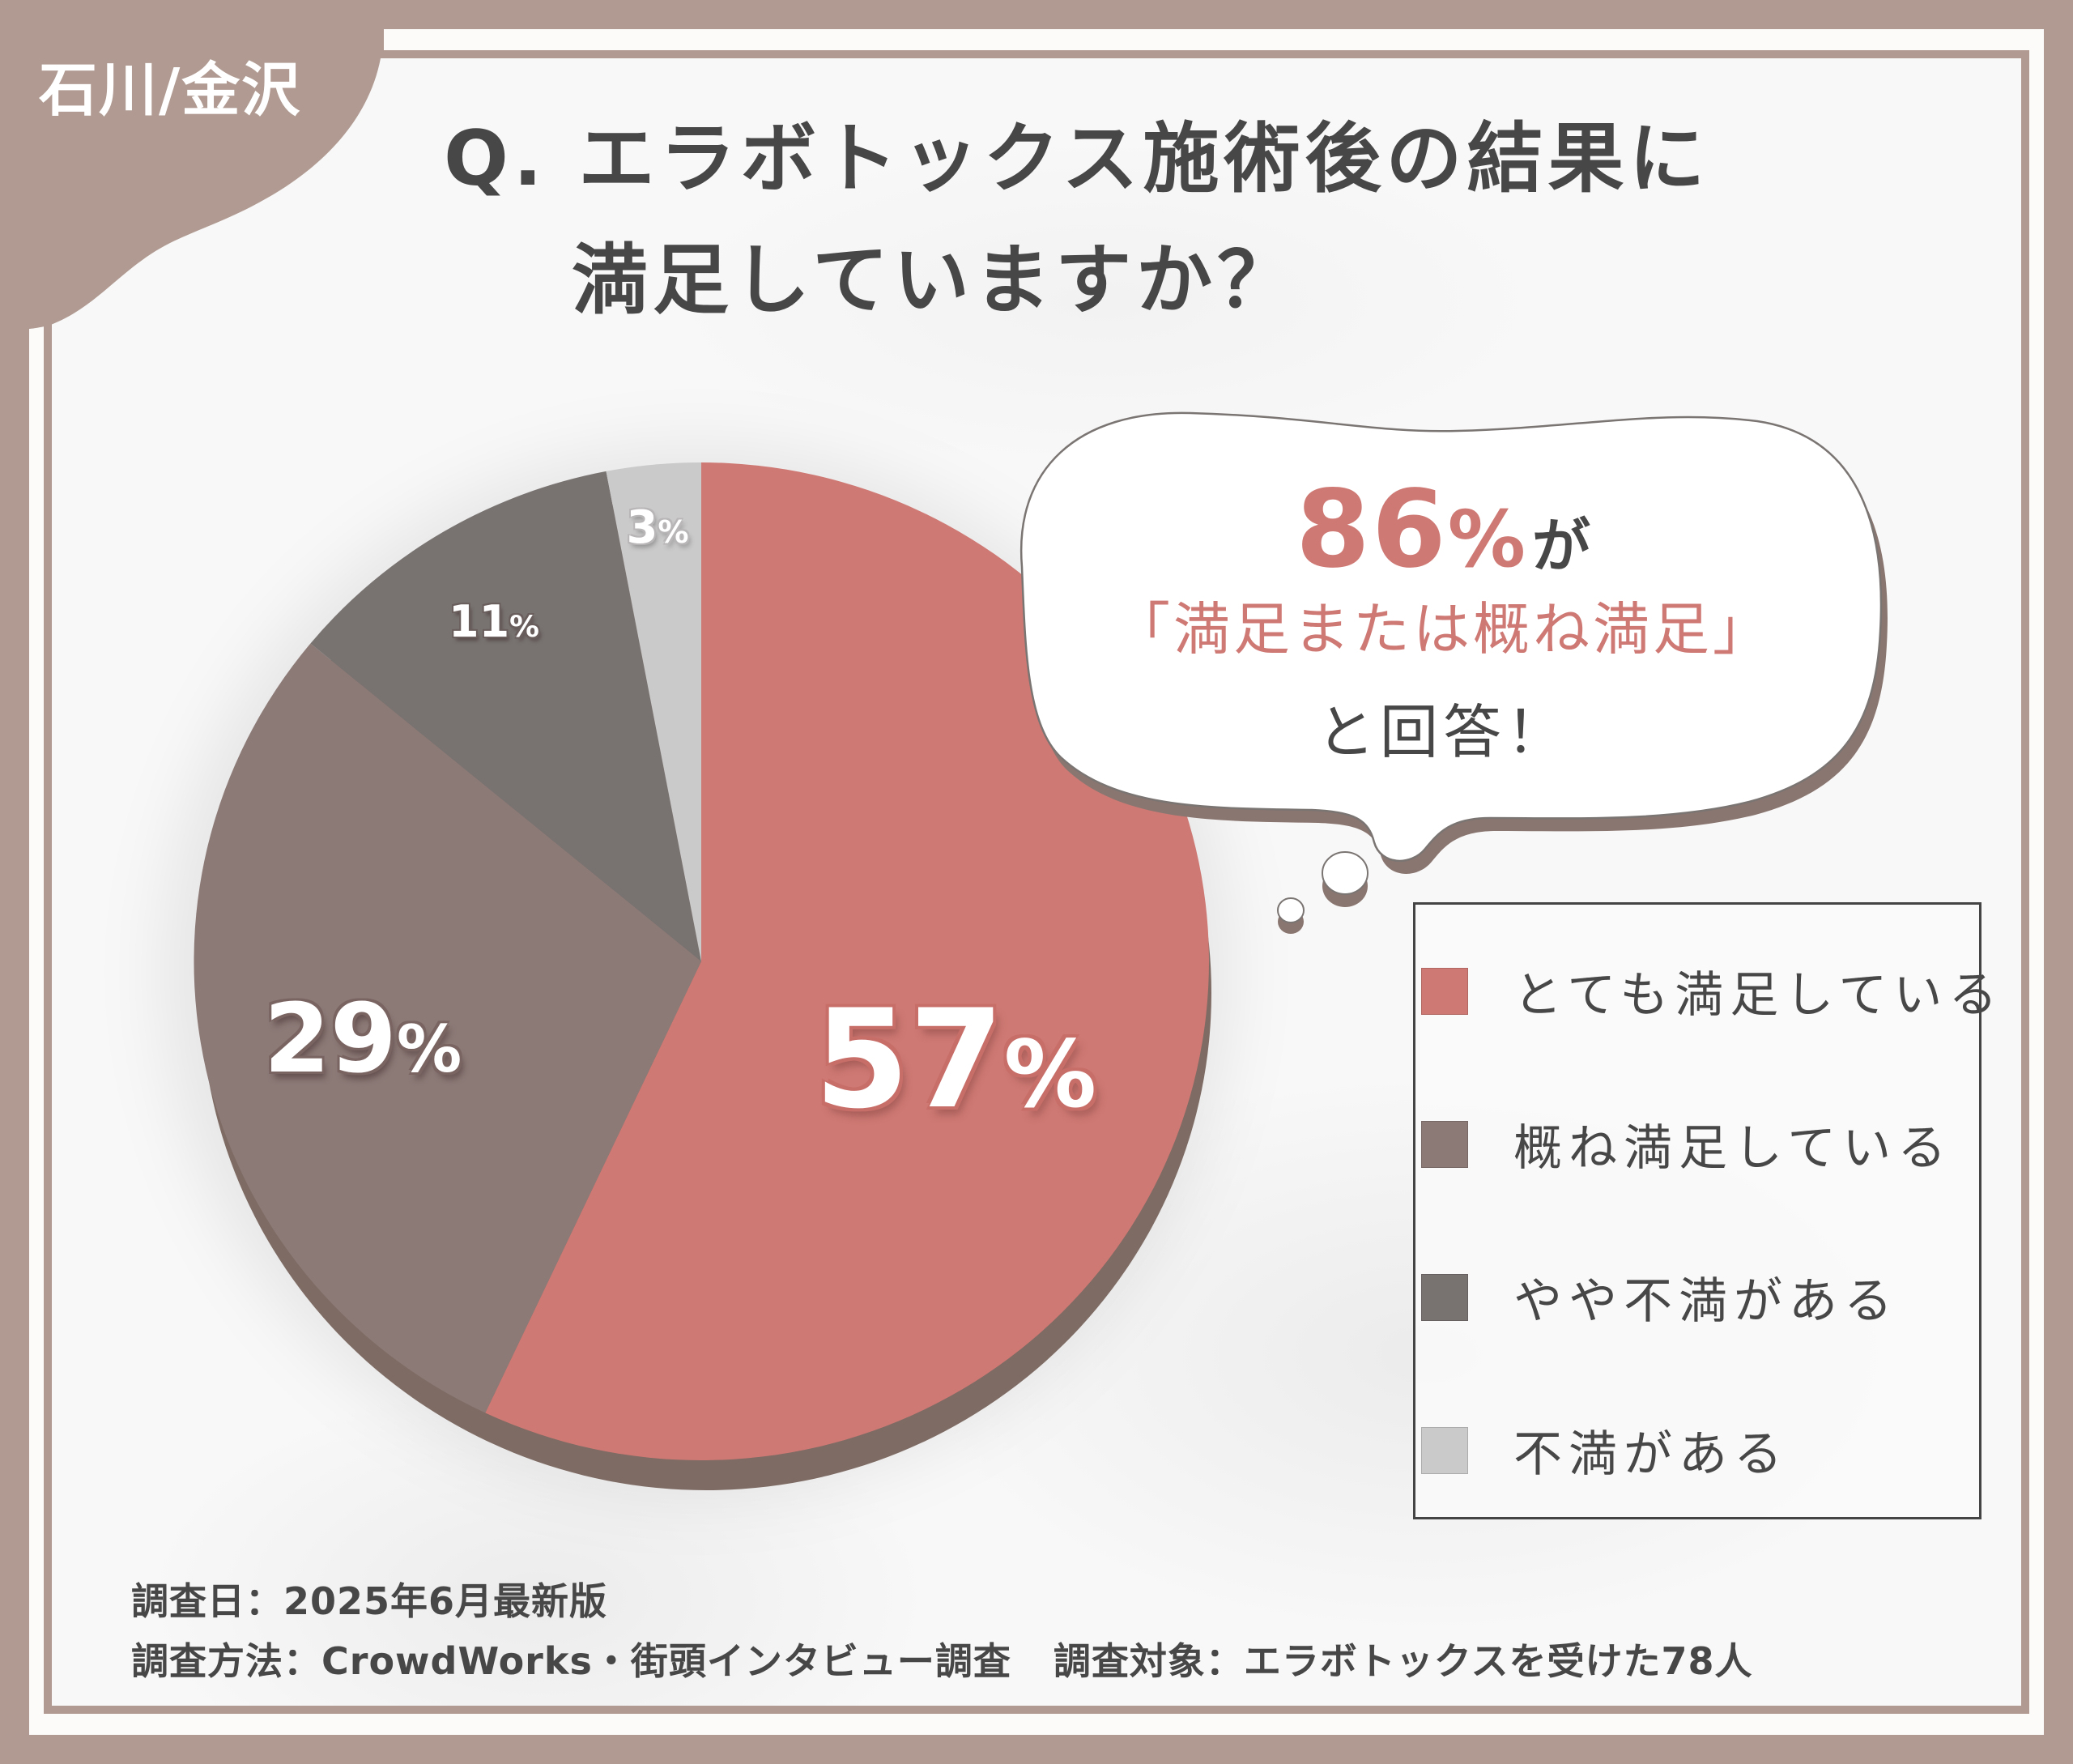  What do you see at coordinates (571, 1661) in the screenshot?
I see `survey-method: 調査方法：CrowdWorks・街頭インタビュー調査` at bounding box center [571, 1661].